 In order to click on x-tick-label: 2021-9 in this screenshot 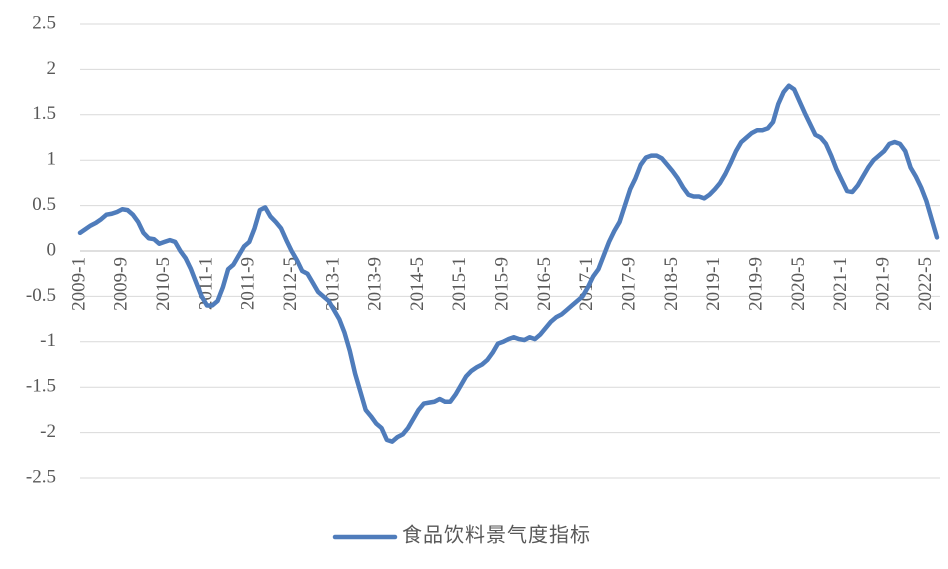, I will do `click(882, 284)`.